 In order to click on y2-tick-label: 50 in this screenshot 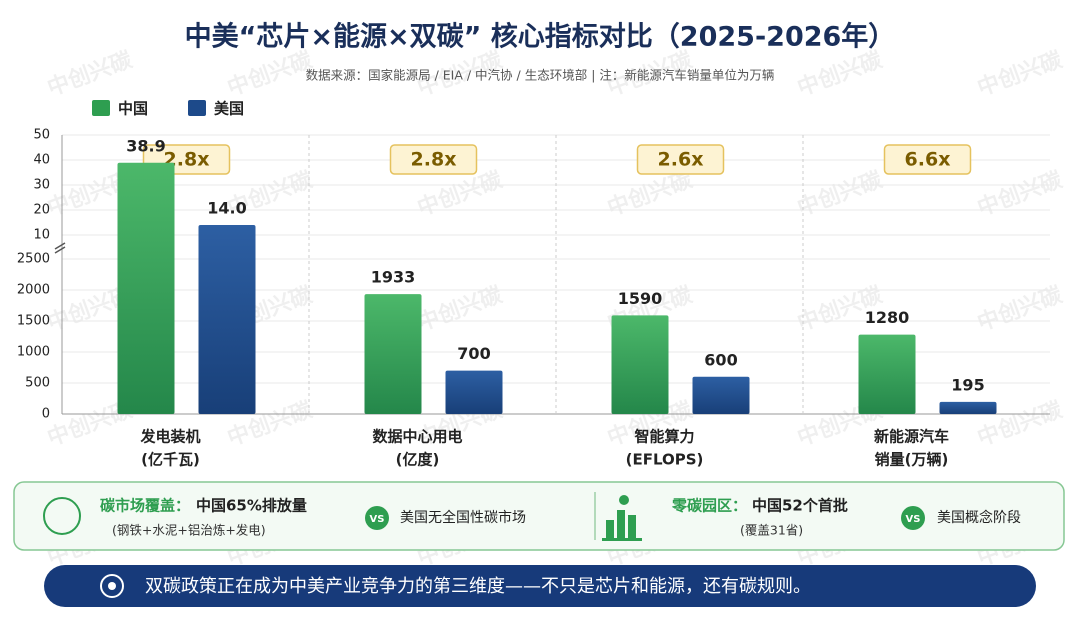, I will do `click(41, 135)`.